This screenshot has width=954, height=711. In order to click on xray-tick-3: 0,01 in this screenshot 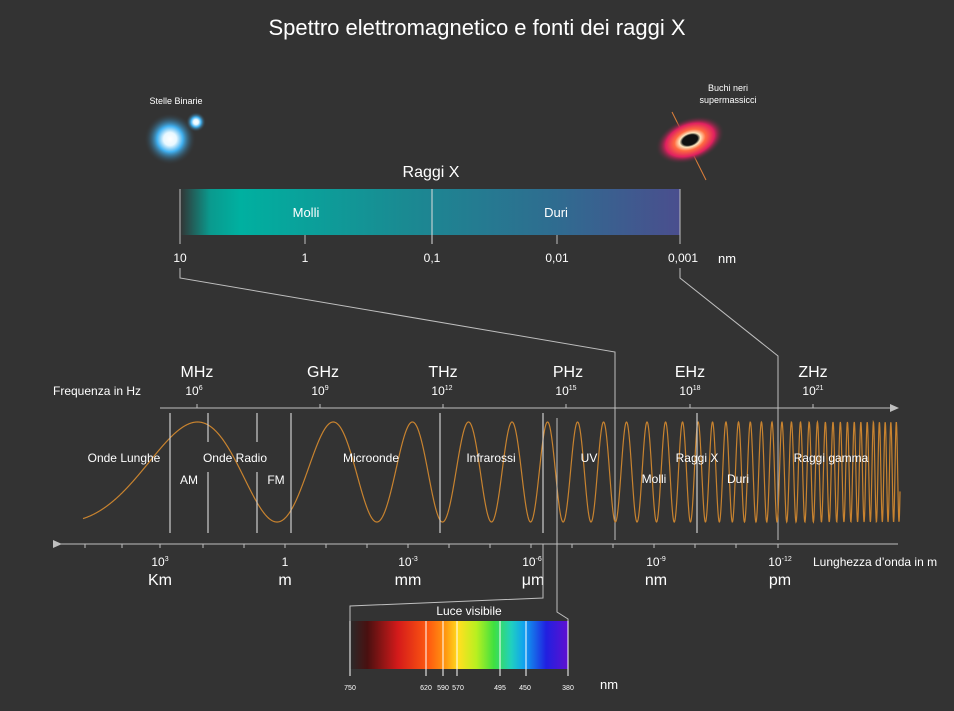, I will do `click(557, 258)`.